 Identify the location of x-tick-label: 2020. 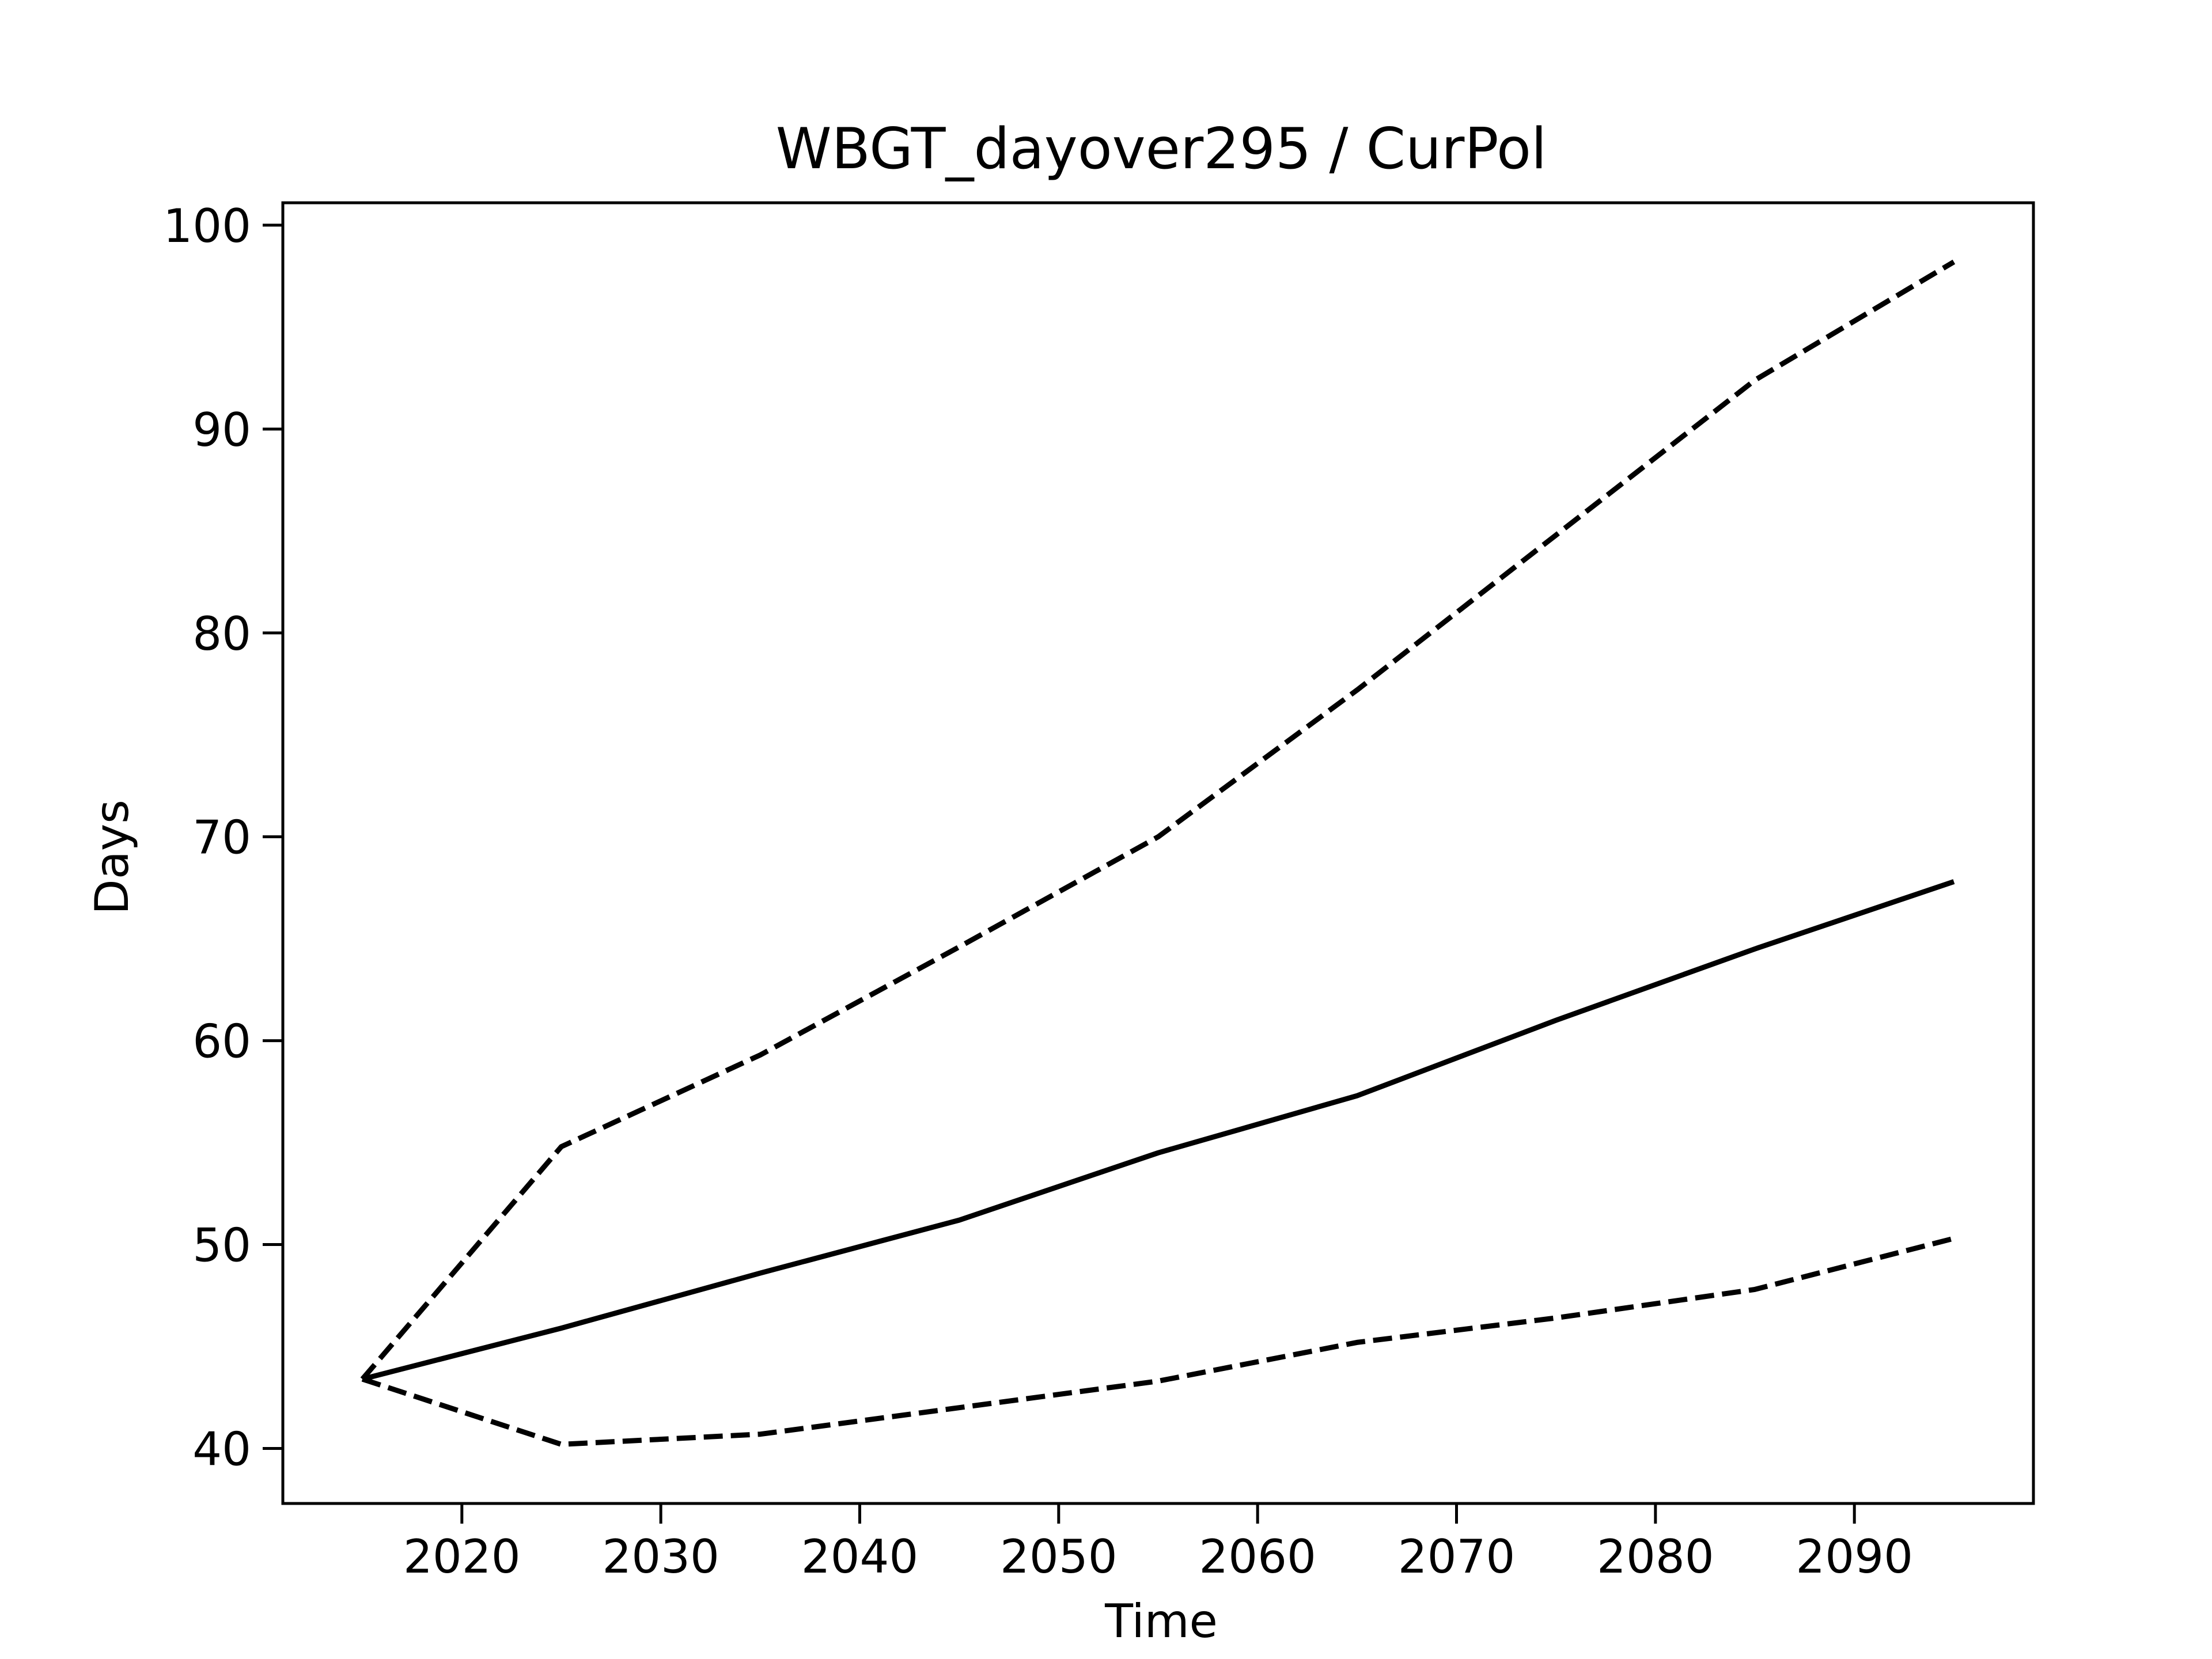
(462, 1557).